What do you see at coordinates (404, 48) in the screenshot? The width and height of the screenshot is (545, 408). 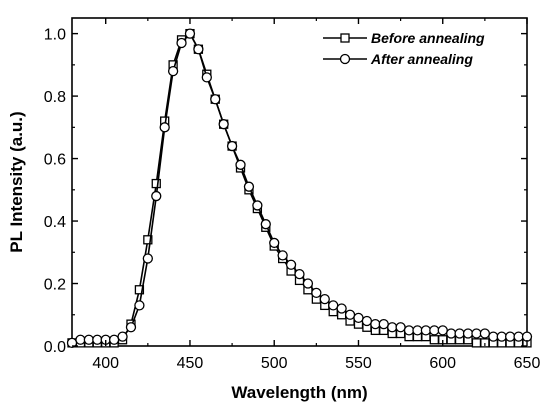 I see `legend: Before annealing After annealing` at bounding box center [404, 48].